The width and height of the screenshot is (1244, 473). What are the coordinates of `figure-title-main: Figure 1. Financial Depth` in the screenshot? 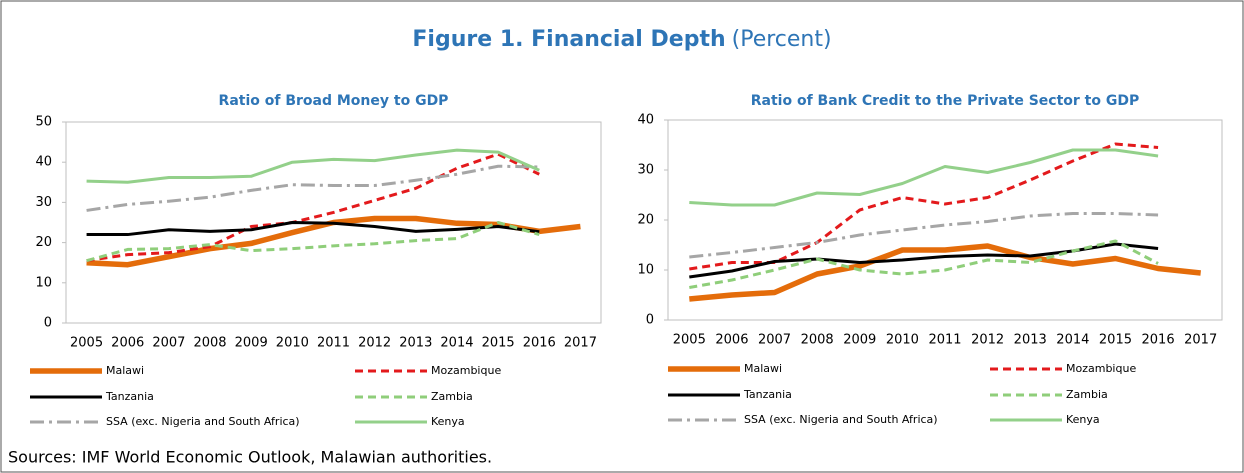 It's located at (568, 39).